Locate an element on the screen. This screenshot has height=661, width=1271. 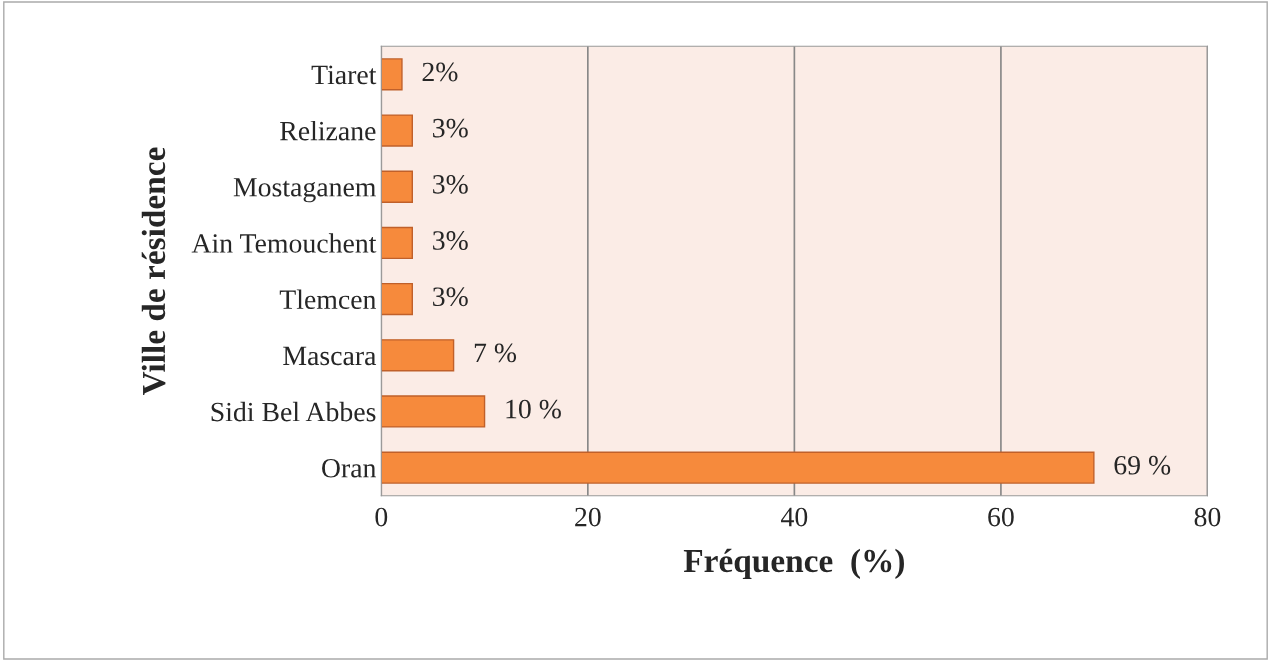
y-tick-label: Mostaganem is located at coordinates (304, 190).